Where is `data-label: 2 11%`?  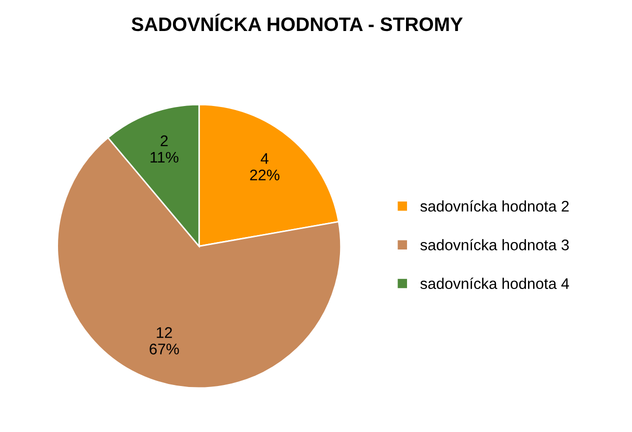 data-label: 2 11% is located at coordinates (164, 149).